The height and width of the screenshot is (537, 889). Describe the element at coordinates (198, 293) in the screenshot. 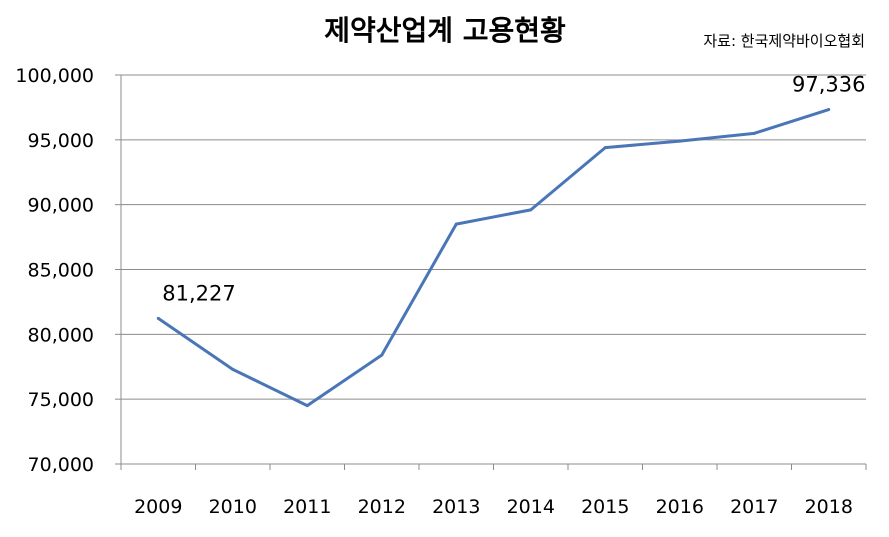

I see `data-label: 81,227` at that location.